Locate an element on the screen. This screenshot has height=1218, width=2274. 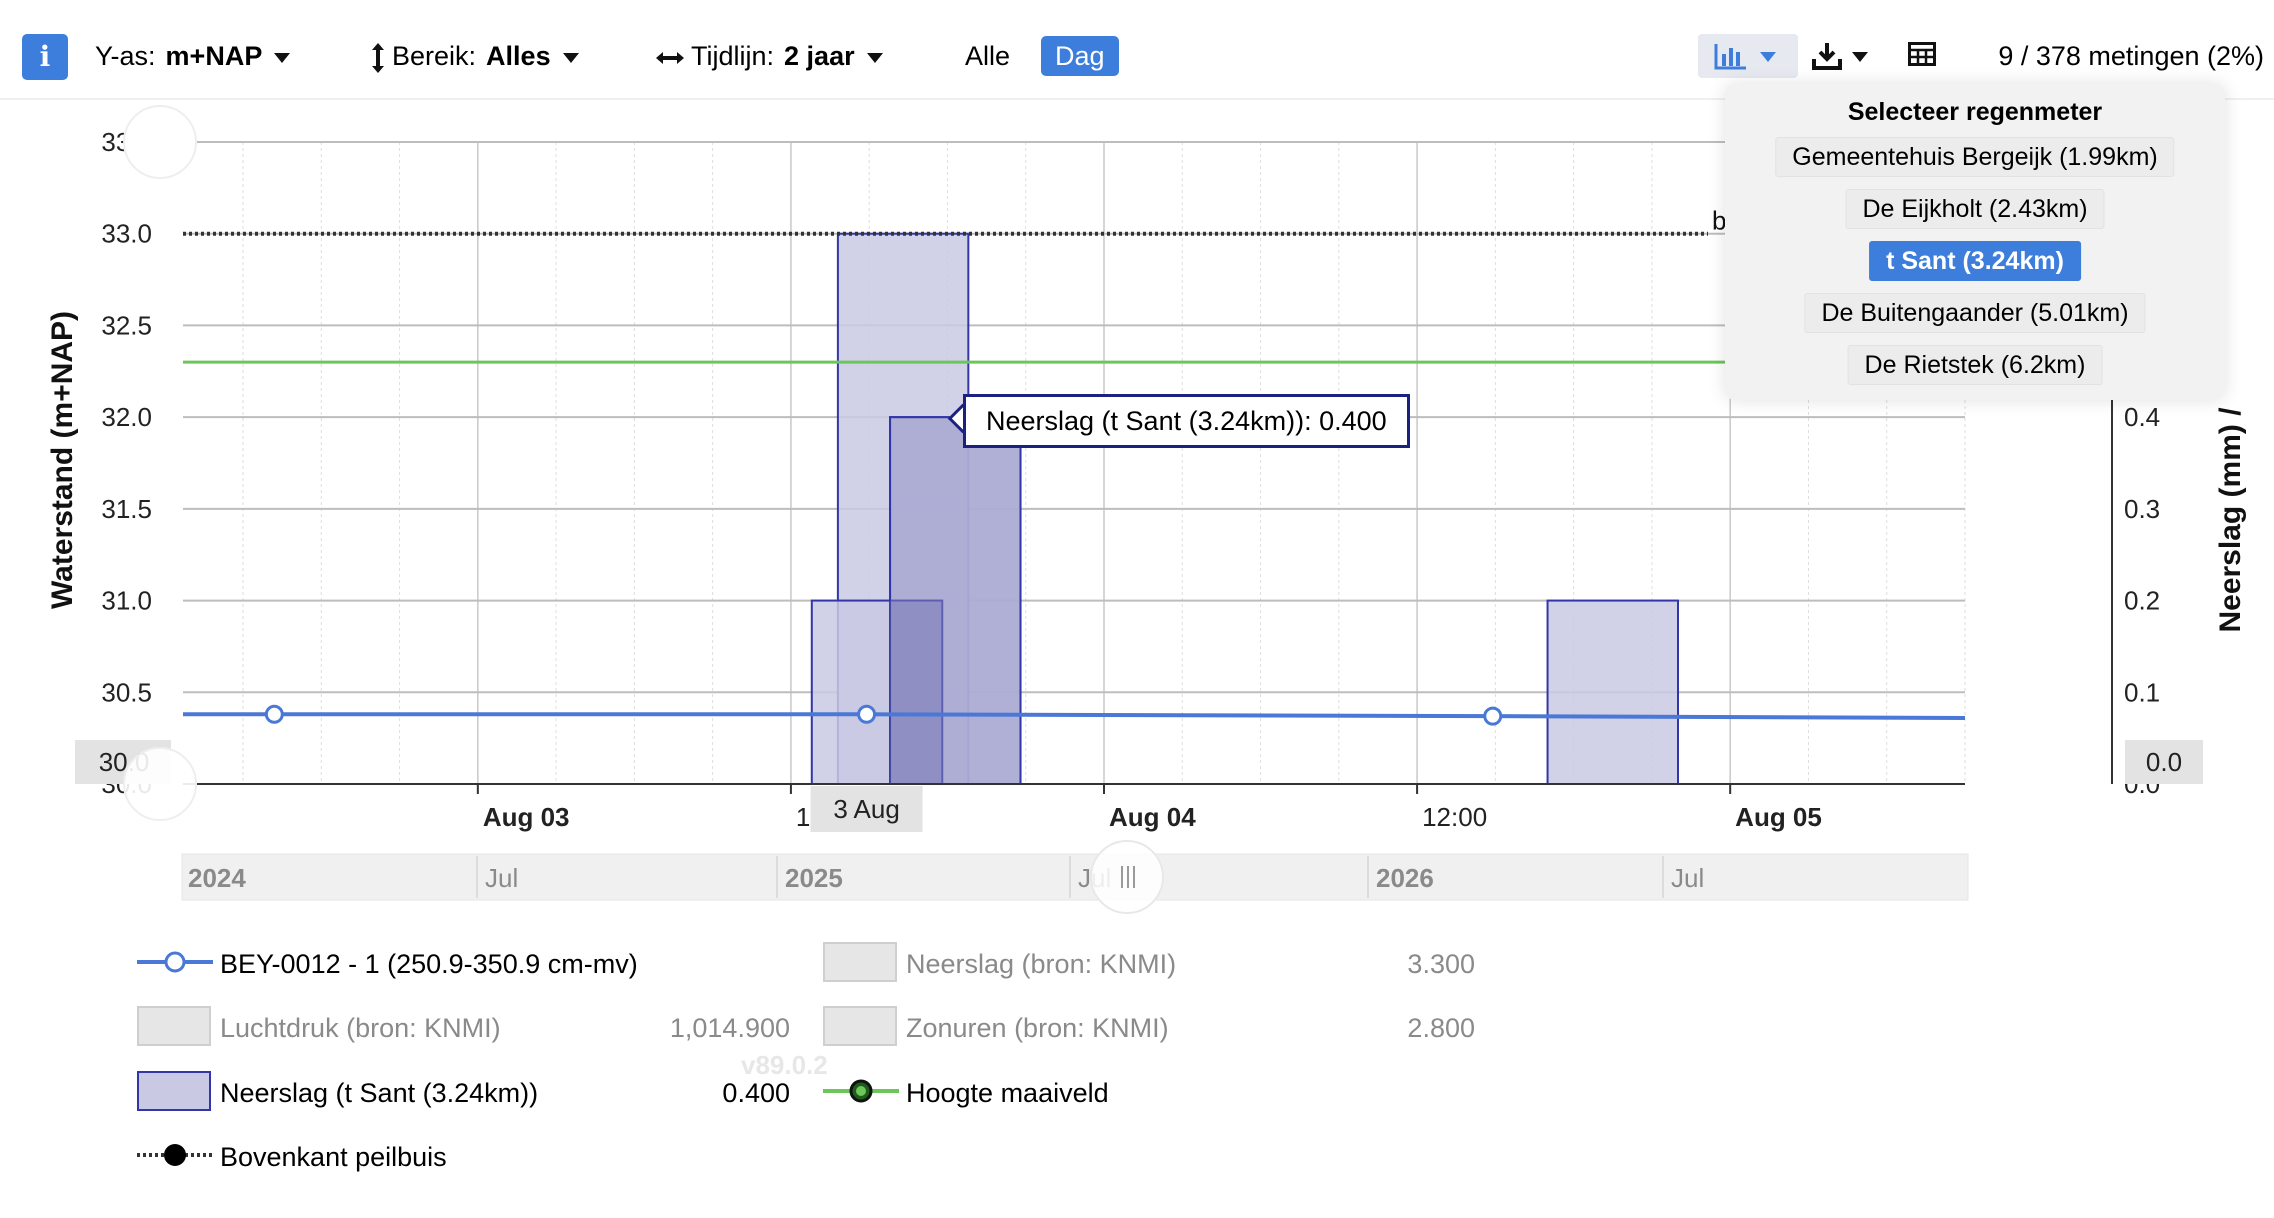
tijdlijn-select: Tijdlijn: 2 jaar is located at coordinates (769, 56).